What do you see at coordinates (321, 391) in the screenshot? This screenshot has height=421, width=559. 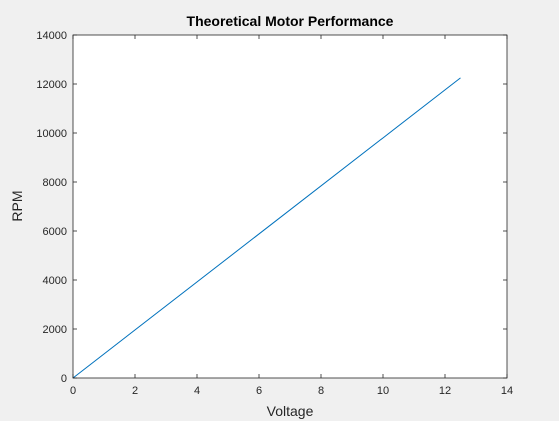 I see `x-tick-label: 8` at bounding box center [321, 391].